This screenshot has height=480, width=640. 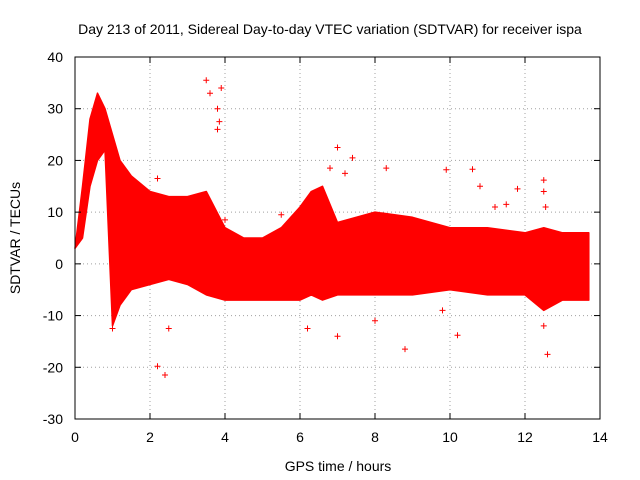 What do you see at coordinates (225, 437) in the screenshot?
I see `x-tick-label: 4` at bounding box center [225, 437].